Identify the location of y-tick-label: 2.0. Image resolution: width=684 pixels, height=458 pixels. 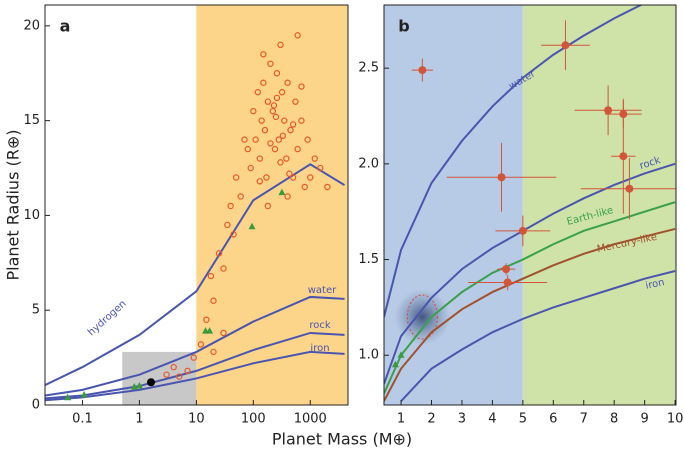
(368, 163).